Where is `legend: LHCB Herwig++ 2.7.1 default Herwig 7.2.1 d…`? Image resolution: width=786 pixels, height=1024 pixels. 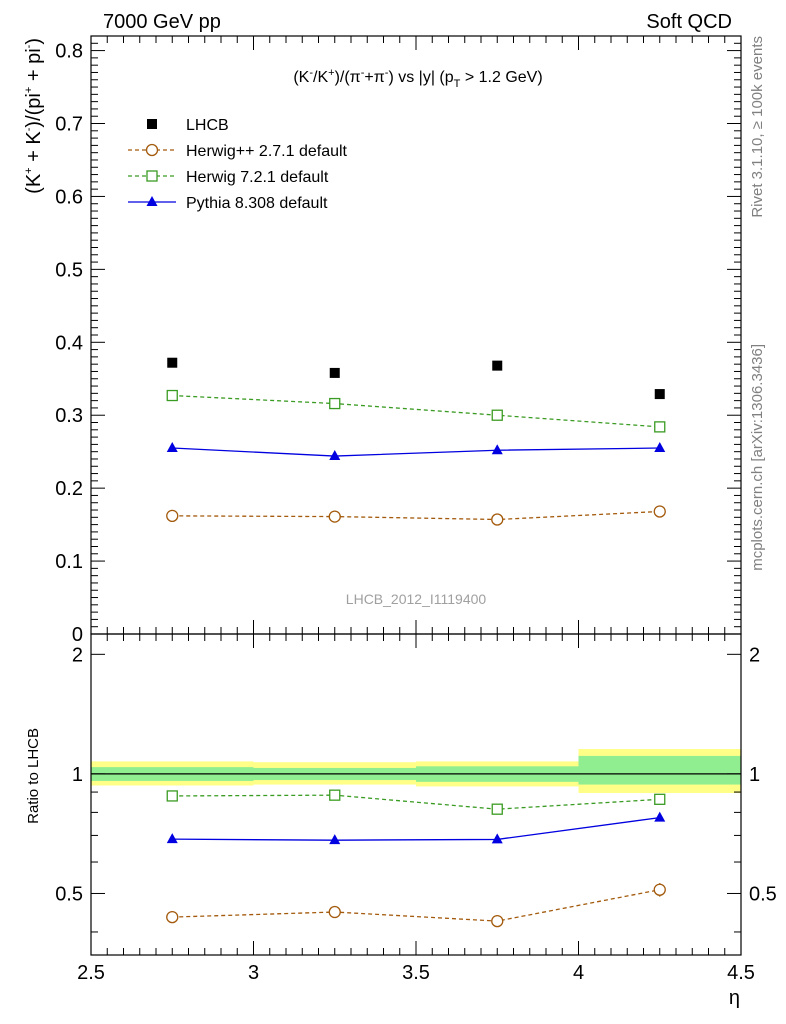
legend: LHCB Herwig++ 2.7.1 default Herwig 7.2.1 d… is located at coordinates (238, 164).